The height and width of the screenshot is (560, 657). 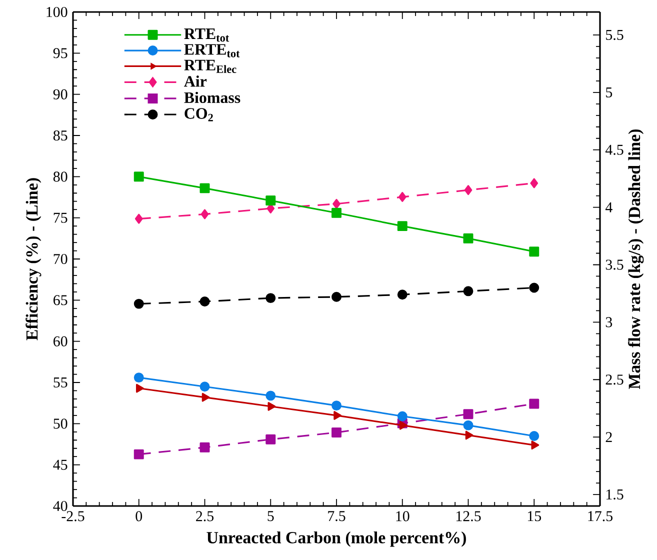 I want to click on y-tick-label: 90, so click(x=60, y=94).